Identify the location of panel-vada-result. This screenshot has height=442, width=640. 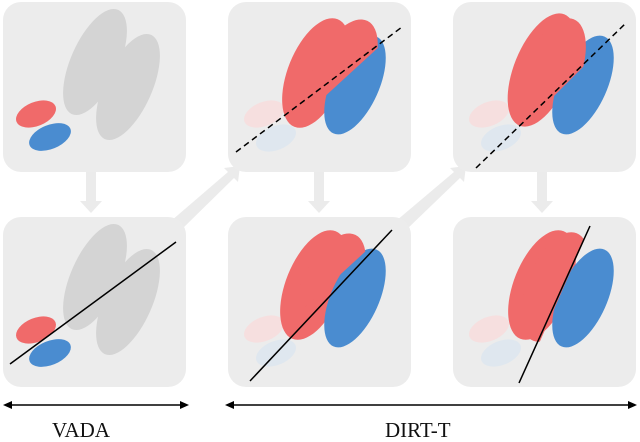
(94, 302).